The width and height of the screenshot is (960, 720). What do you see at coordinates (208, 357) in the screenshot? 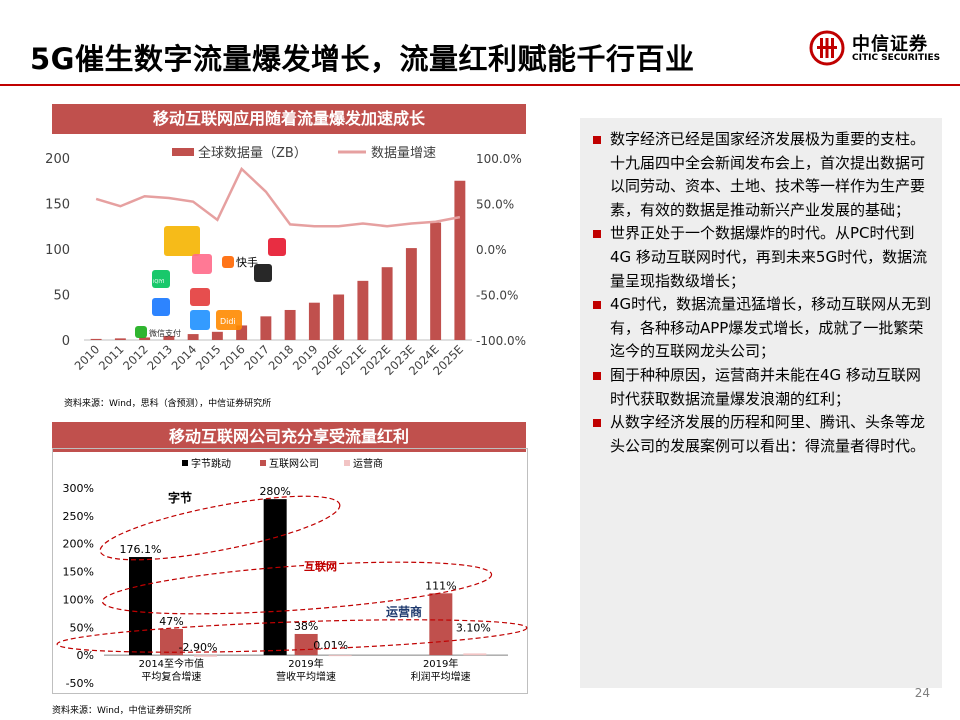
I see `x-tick-label: 2015` at bounding box center [208, 357].